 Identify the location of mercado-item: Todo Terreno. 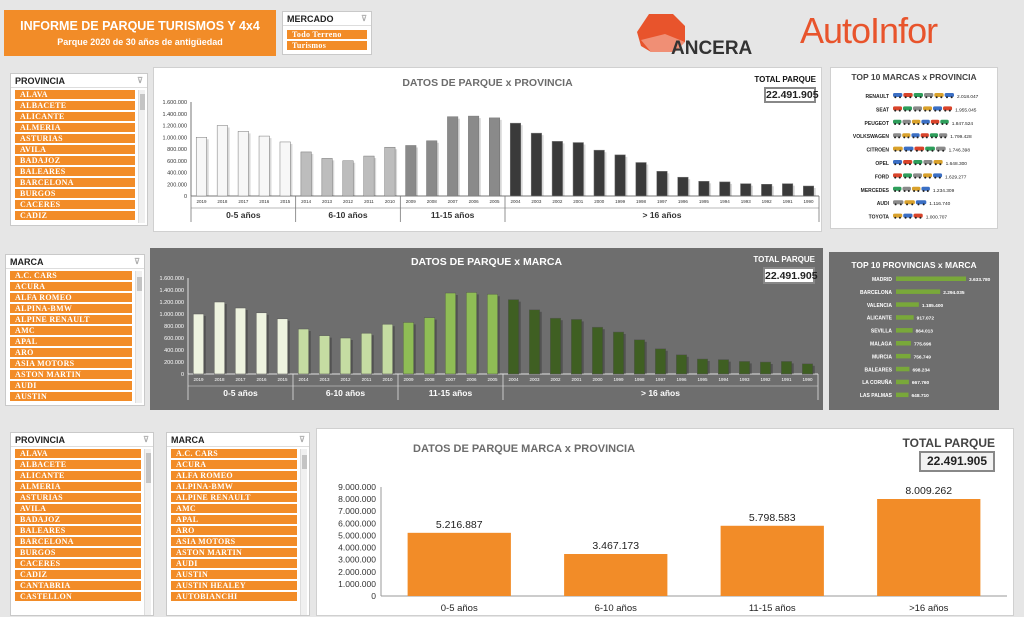
(327, 34).